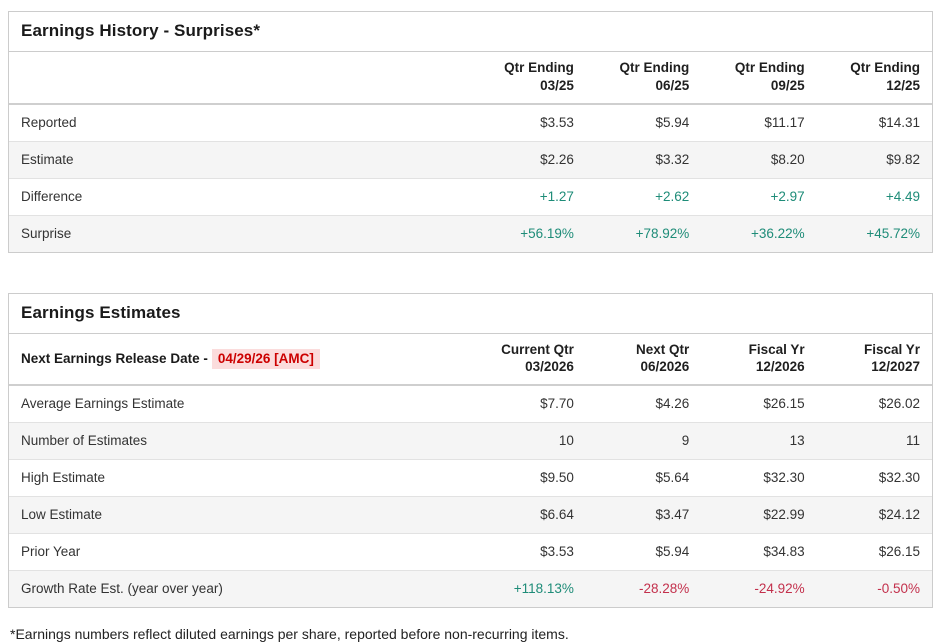 The height and width of the screenshot is (642, 940). Describe the element at coordinates (470, 314) in the screenshot. I see `earnings-estimates-title: Earnings Estimates` at that location.